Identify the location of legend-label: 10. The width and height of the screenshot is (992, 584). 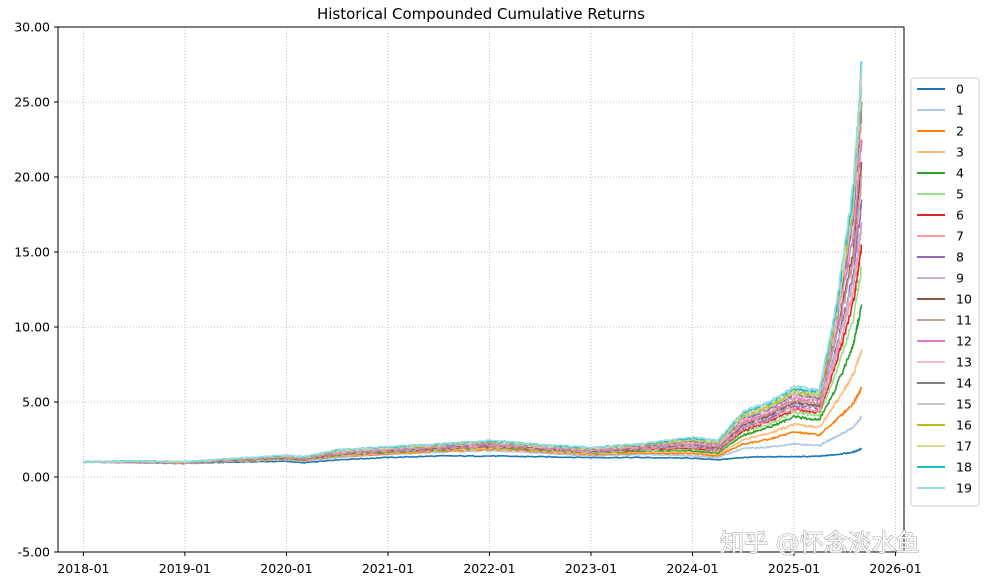
(964, 299).